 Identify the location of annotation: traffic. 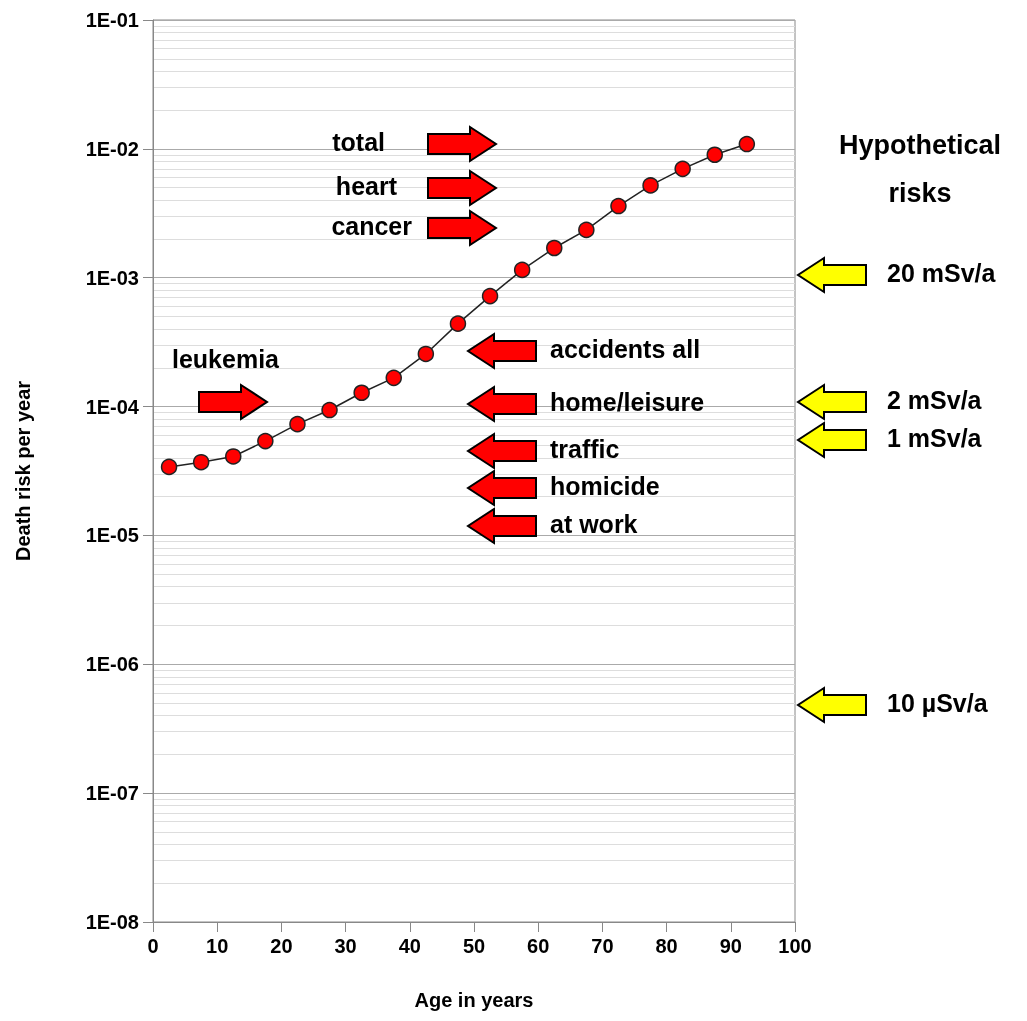
(585, 449).